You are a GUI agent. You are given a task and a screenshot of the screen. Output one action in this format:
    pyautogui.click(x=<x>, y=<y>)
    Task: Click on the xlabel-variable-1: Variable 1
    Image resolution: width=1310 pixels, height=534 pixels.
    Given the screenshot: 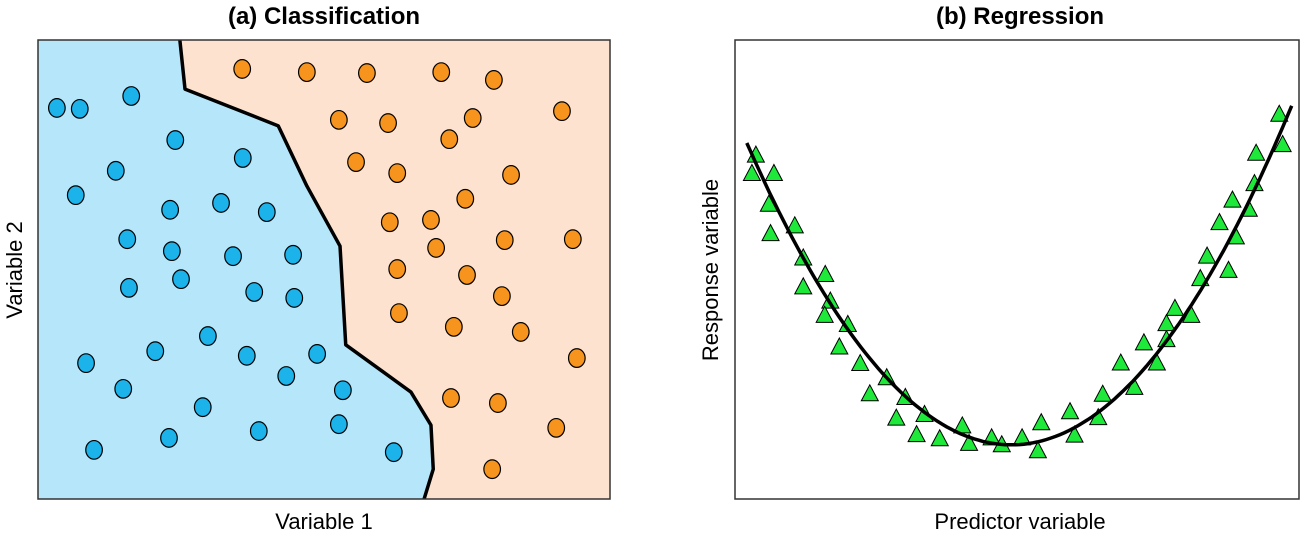 What is the action you would take?
    pyautogui.click(x=323, y=521)
    